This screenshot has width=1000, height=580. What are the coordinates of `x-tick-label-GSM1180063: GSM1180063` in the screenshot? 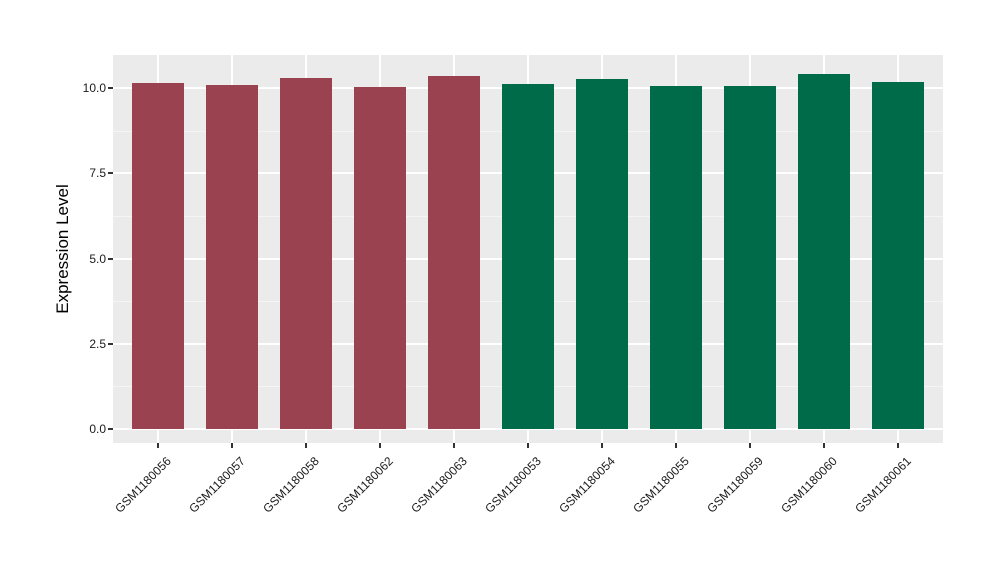 It's located at (439, 485).